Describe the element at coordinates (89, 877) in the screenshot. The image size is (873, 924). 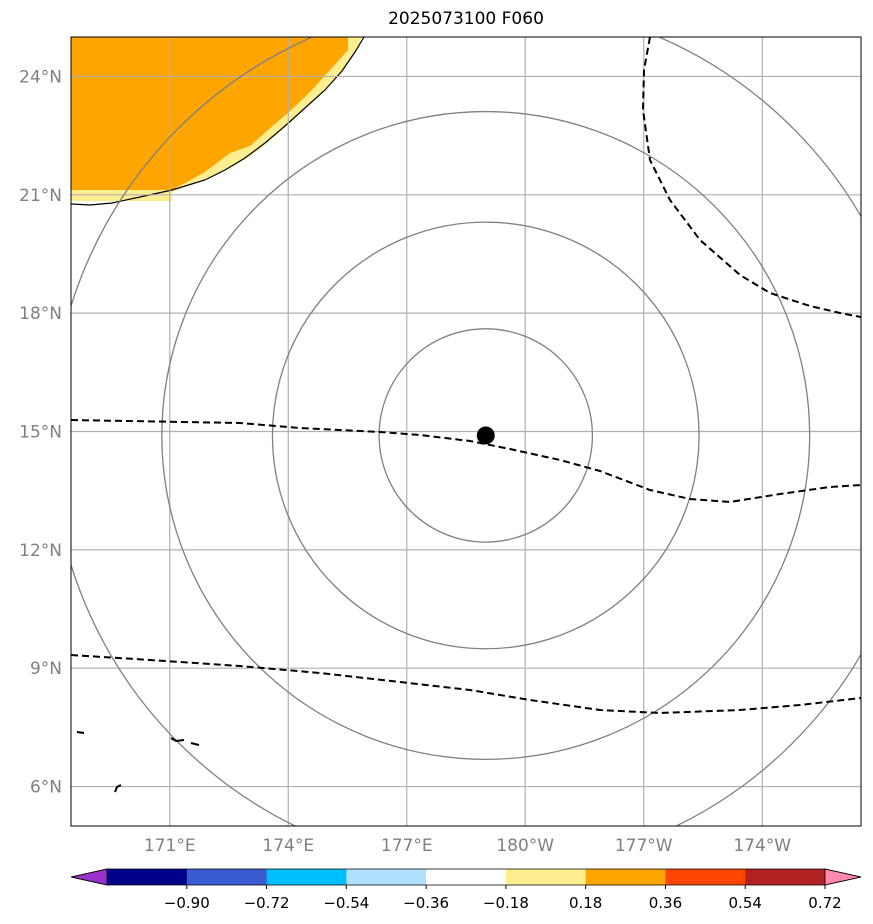
I see `colorbar-extend-low` at that location.